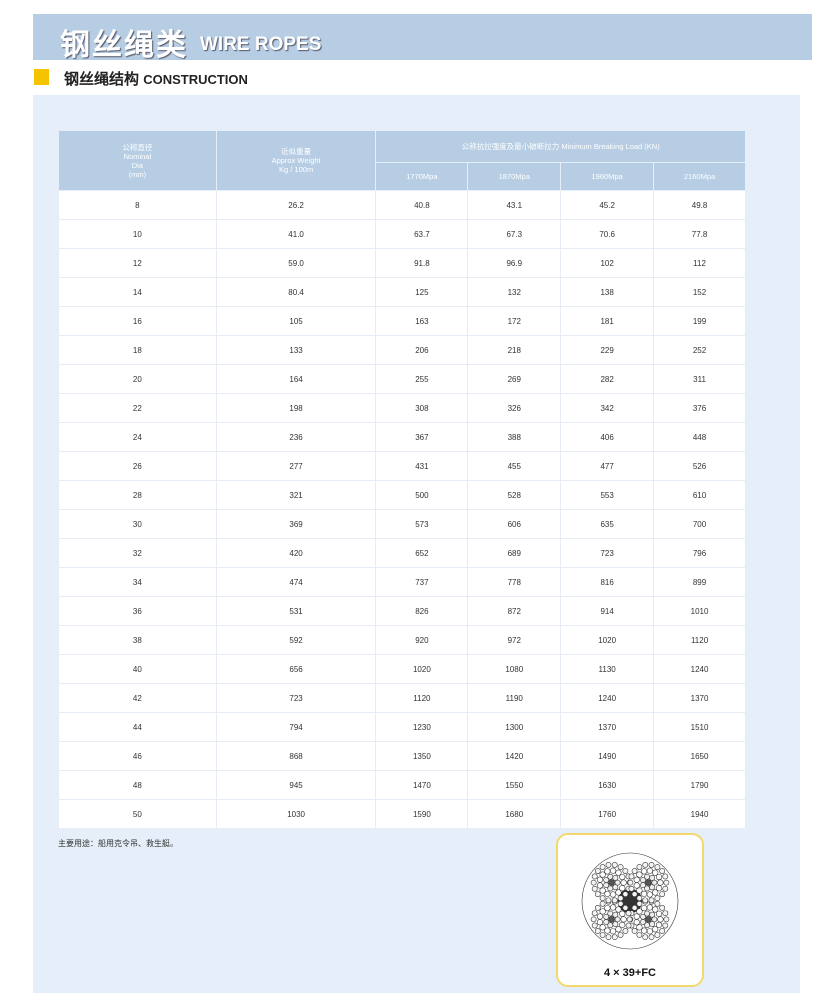 The width and height of the screenshot is (830, 1000). I want to click on table-cell: 28, so click(137, 495).